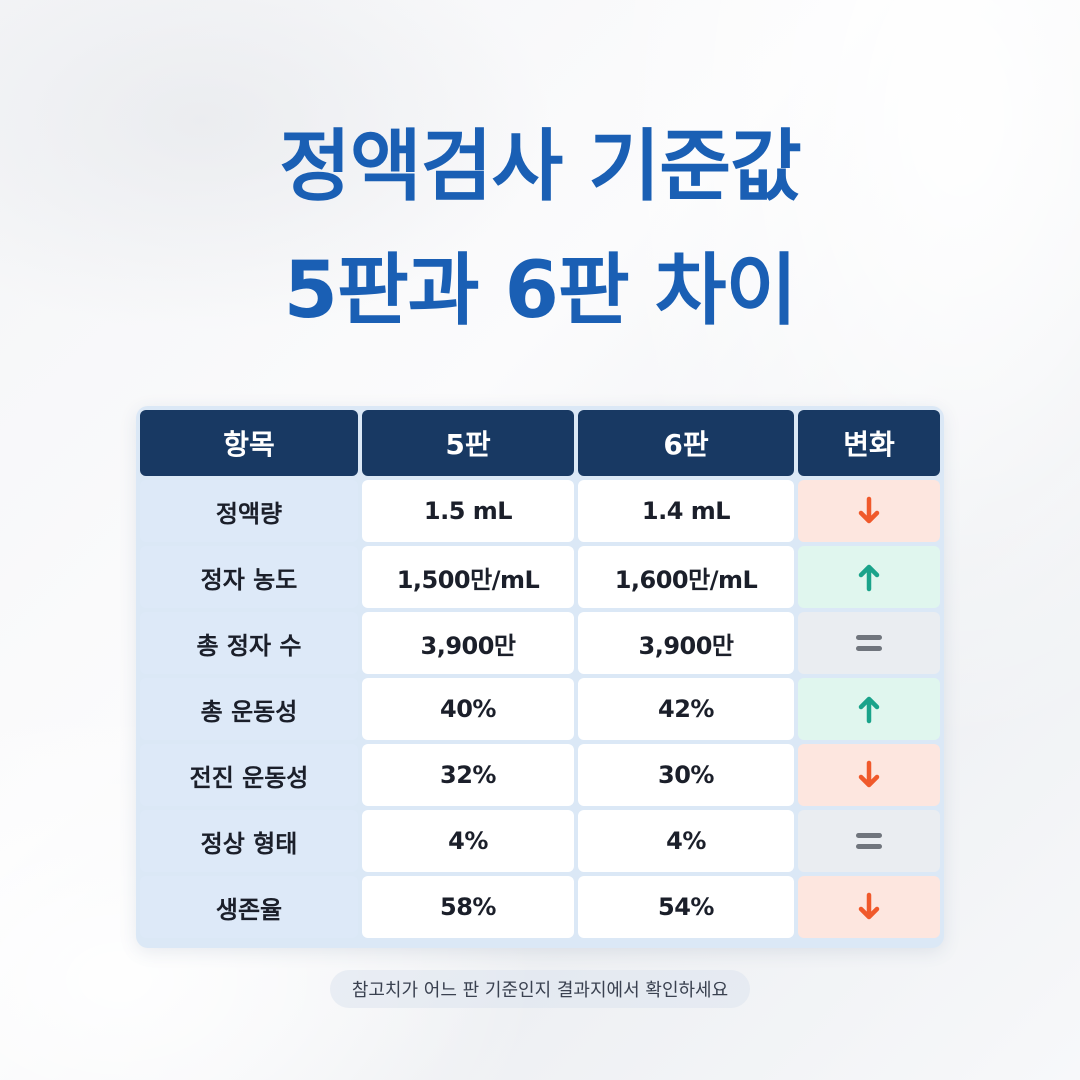 The width and height of the screenshot is (1080, 1080). I want to click on row-item-label: 총 정자 수, so click(249, 643).